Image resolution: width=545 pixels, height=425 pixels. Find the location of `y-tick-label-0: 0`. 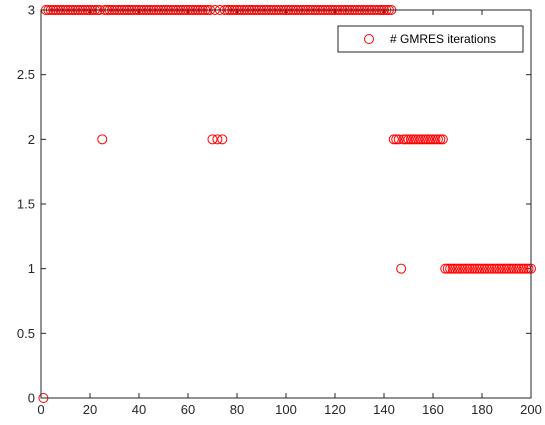

y-tick-label-0: 0 is located at coordinates (31, 398).